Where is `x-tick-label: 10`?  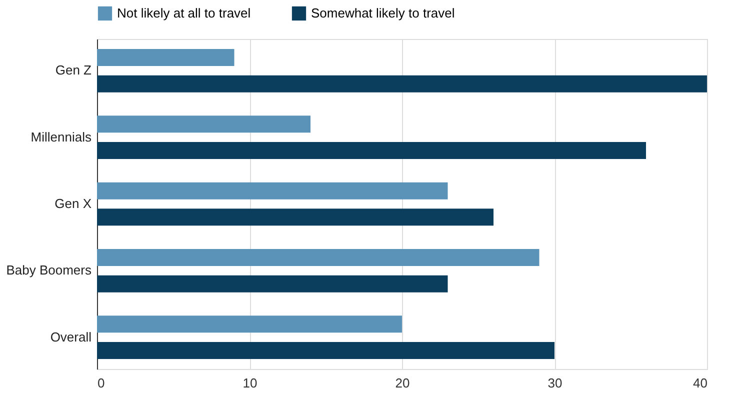 x-tick-label: 10 is located at coordinates (250, 383).